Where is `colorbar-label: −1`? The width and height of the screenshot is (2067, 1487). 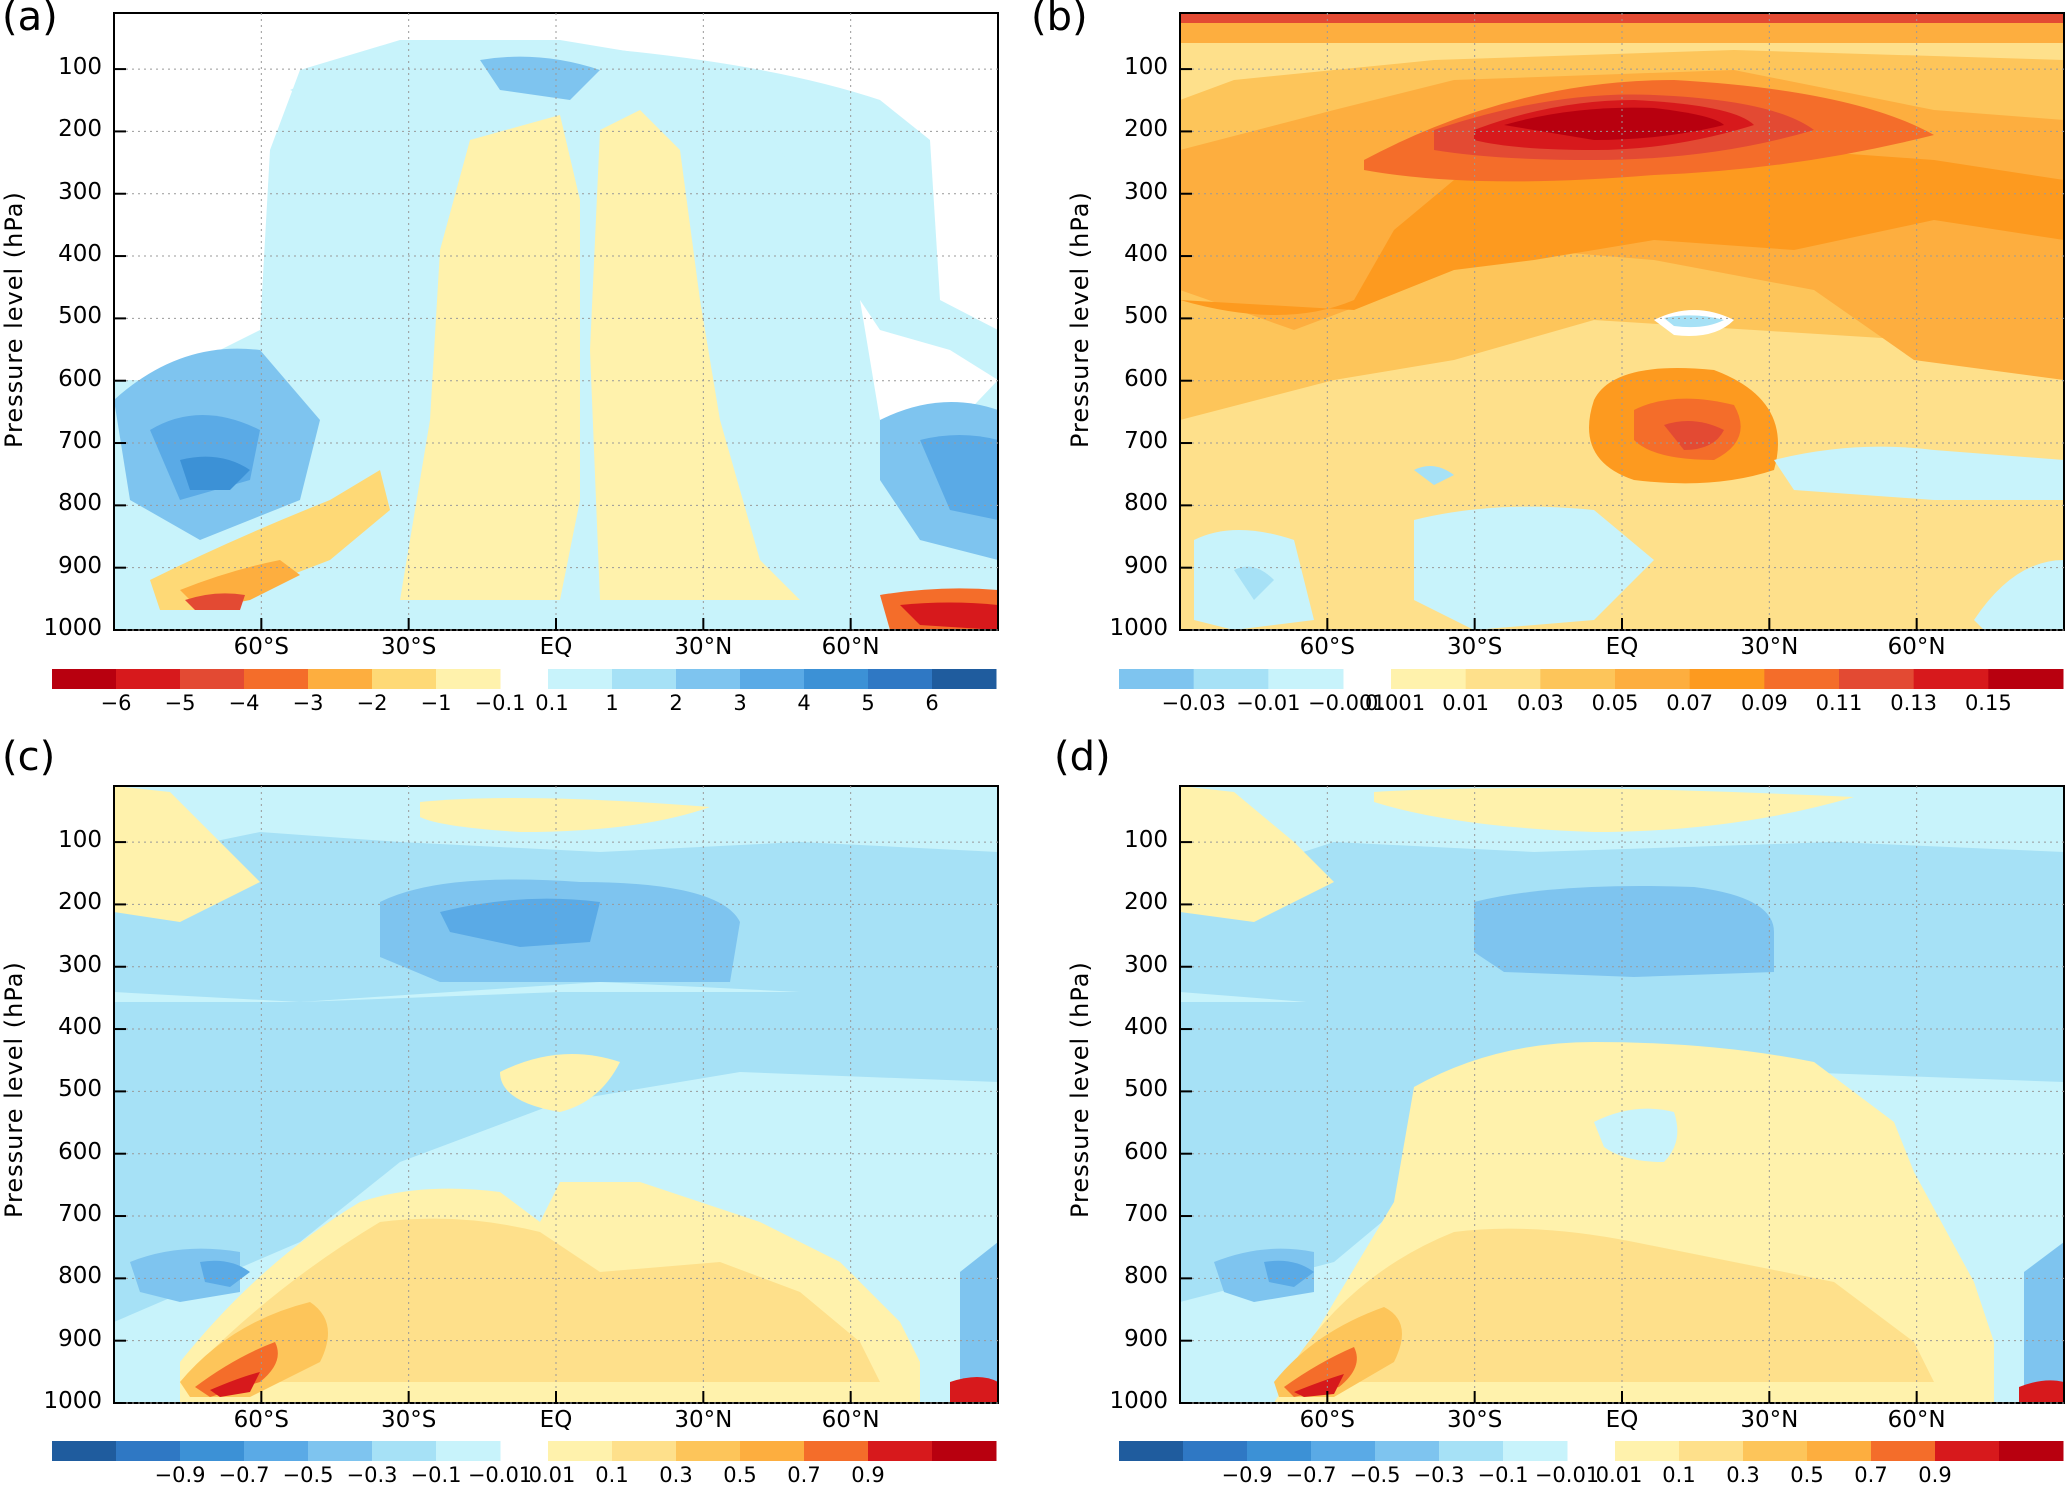
colorbar-label: −1 is located at coordinates (436, 703).